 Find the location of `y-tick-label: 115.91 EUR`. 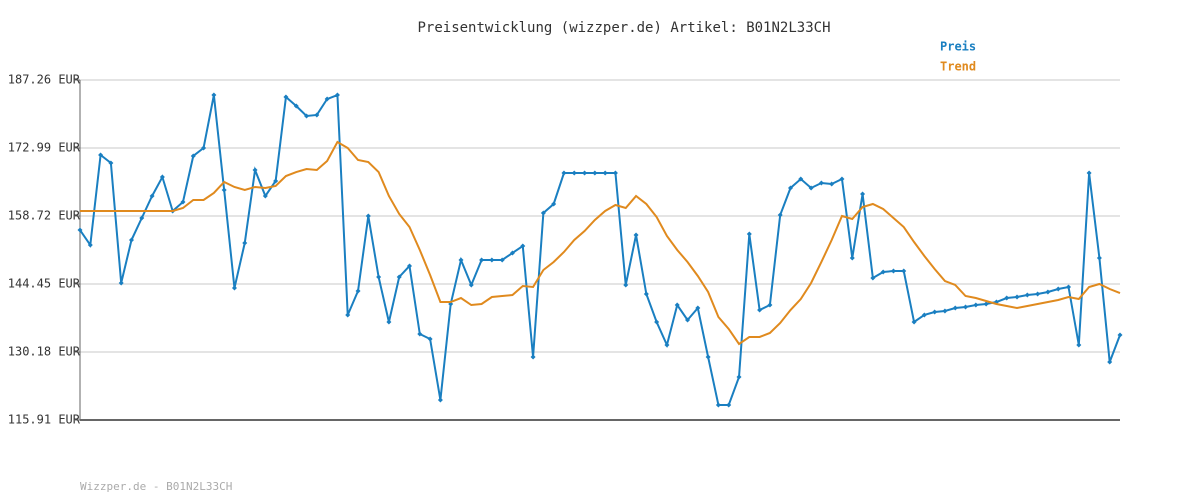

y-tick-label: 115.91 EUR is located at coordinates (44, 420).